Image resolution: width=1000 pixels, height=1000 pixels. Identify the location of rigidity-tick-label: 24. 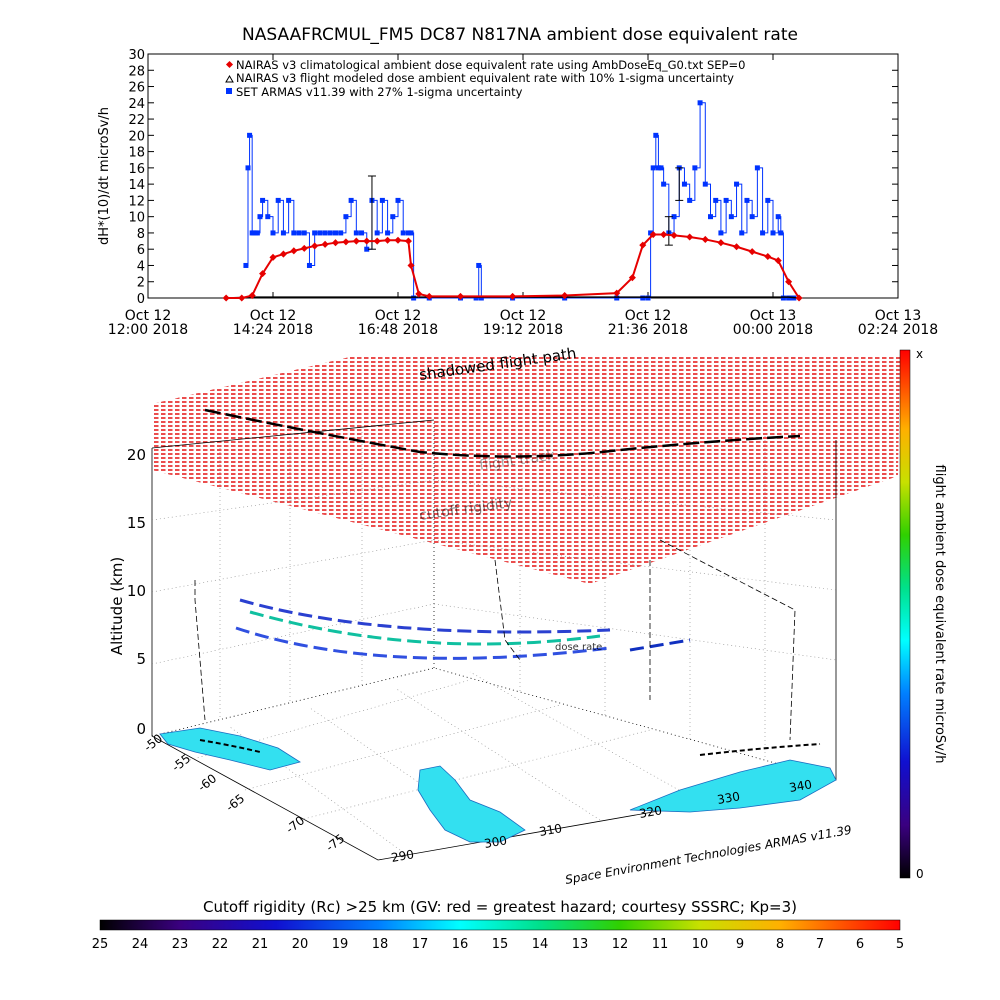
(140, 944).